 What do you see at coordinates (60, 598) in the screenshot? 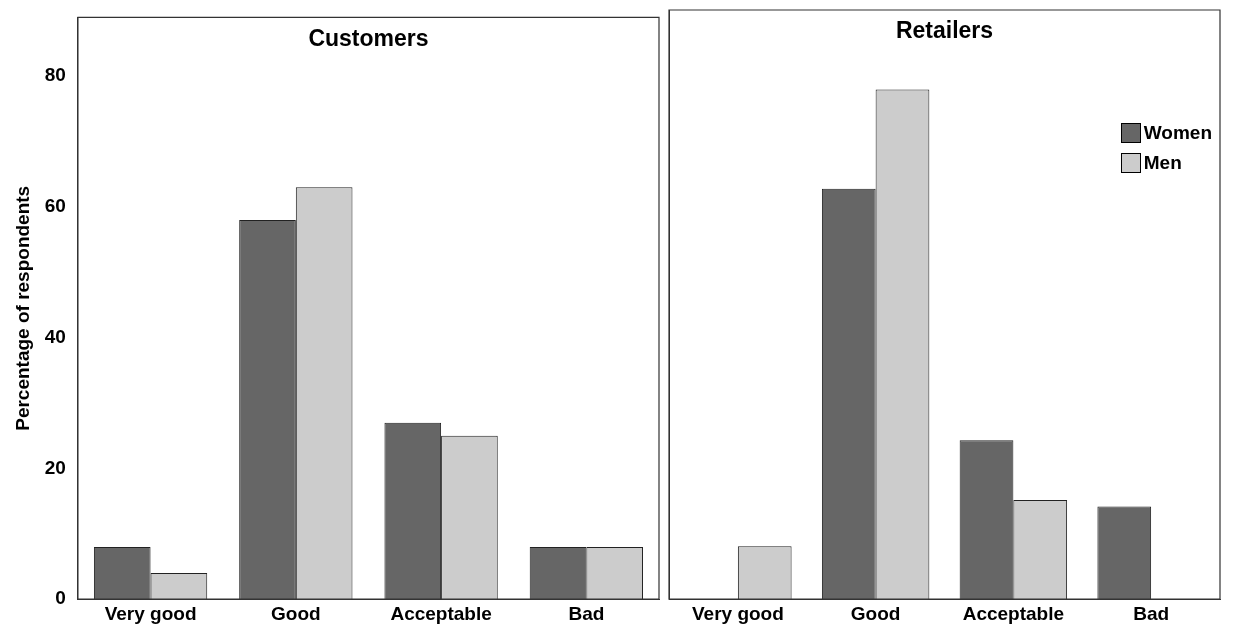
I see `y-tick-label: 0` at bounding box center [60, 598].